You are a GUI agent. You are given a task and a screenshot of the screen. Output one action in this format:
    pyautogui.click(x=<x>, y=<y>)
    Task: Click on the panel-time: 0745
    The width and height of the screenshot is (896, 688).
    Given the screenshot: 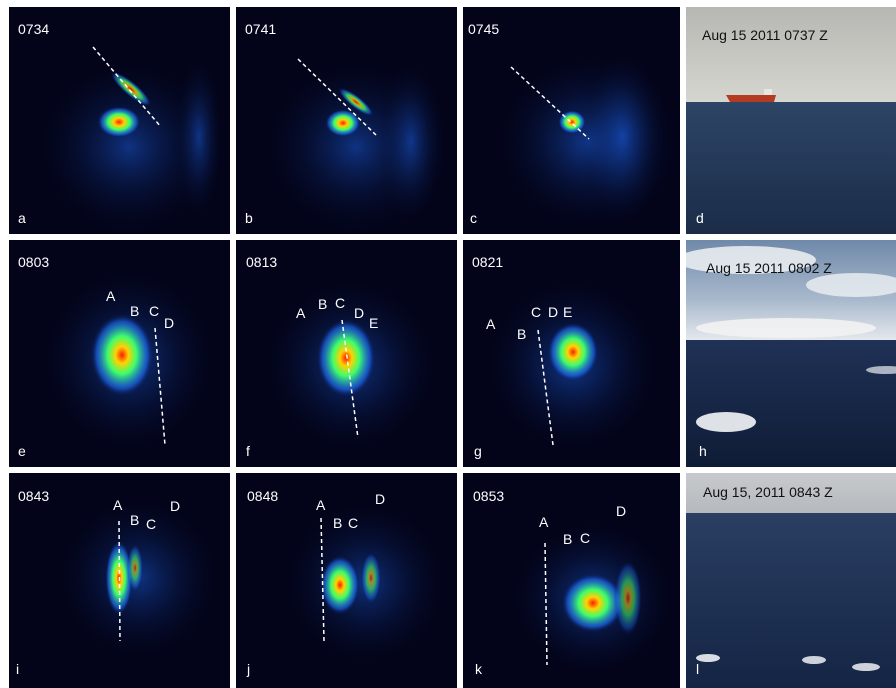 What is the action you would take?
    pyautogui.click(x=484, y=29)
    